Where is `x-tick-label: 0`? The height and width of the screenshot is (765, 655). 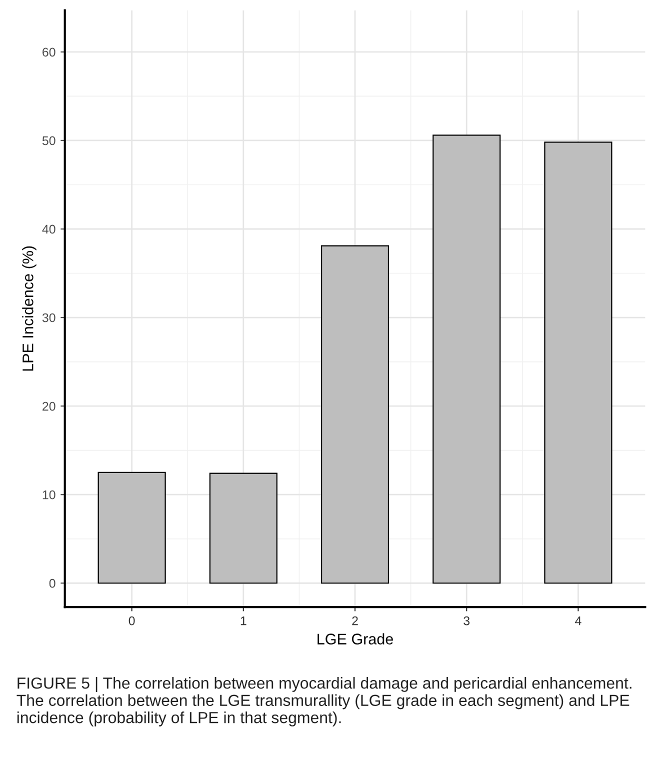 x-tick-label: 0 is located at coordinates (131, 621).